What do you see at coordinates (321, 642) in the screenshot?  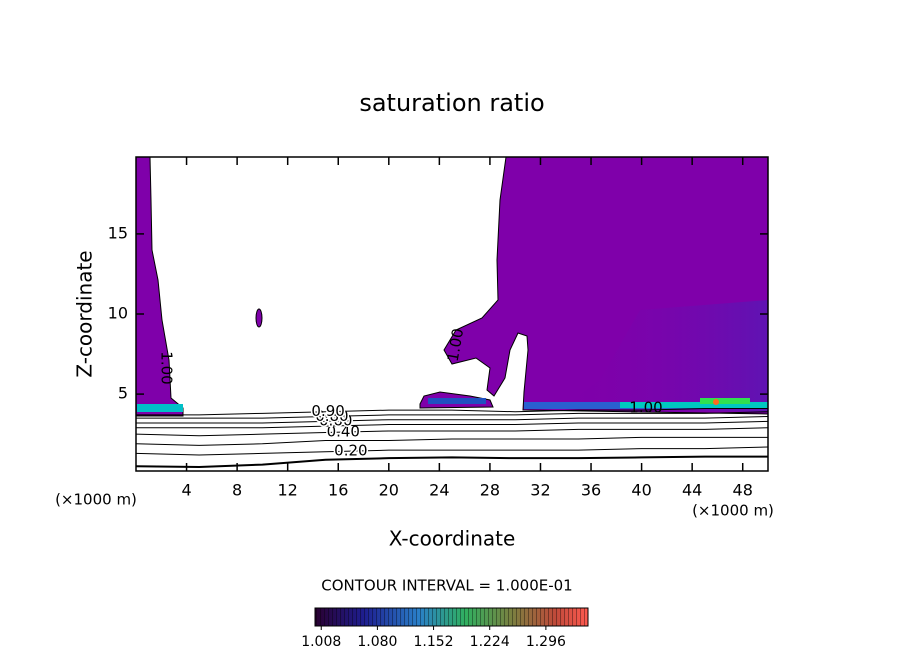 I see `colorbar-tick-label: 1.008` at bounding box center [321, 642].